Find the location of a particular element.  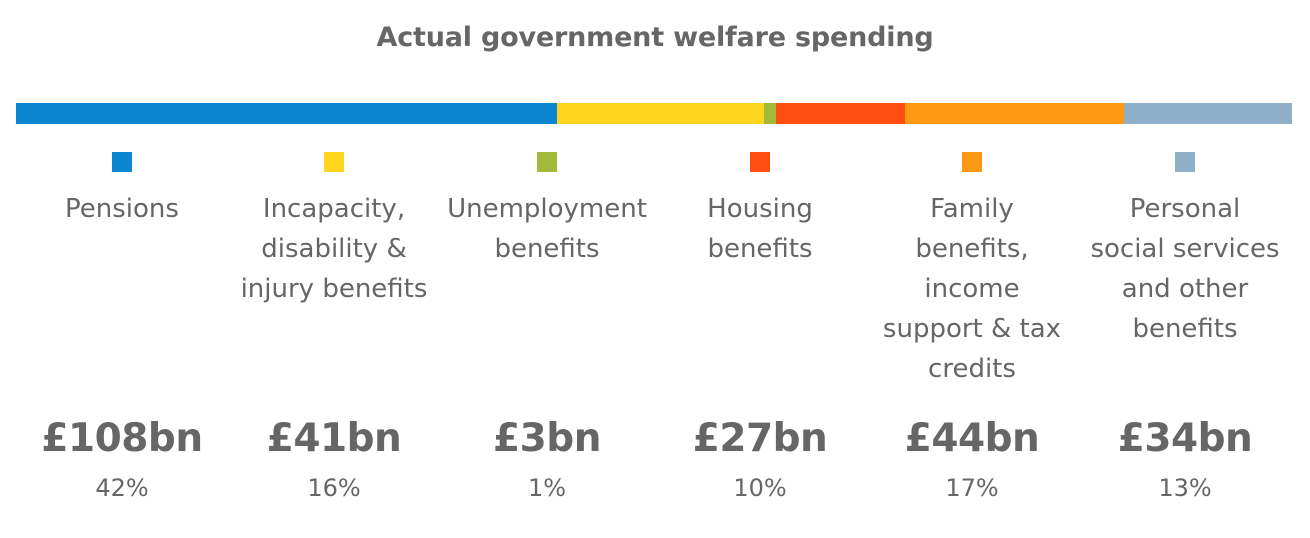

percent-value-incapacity: 16% is located at coordinates (334, 488).